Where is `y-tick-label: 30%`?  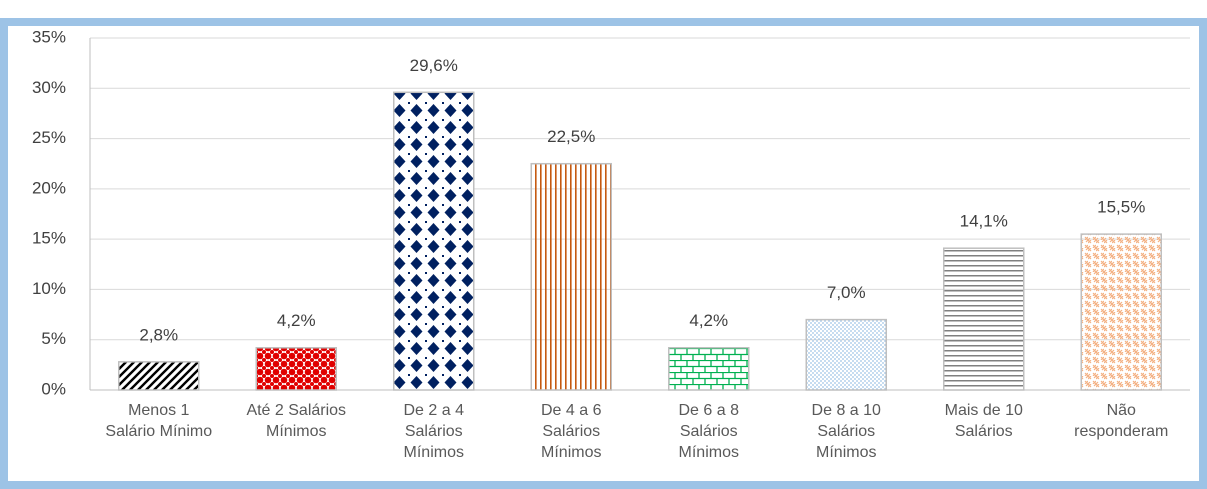 y-tick-label: 30% is located at coordinates (49, 87).